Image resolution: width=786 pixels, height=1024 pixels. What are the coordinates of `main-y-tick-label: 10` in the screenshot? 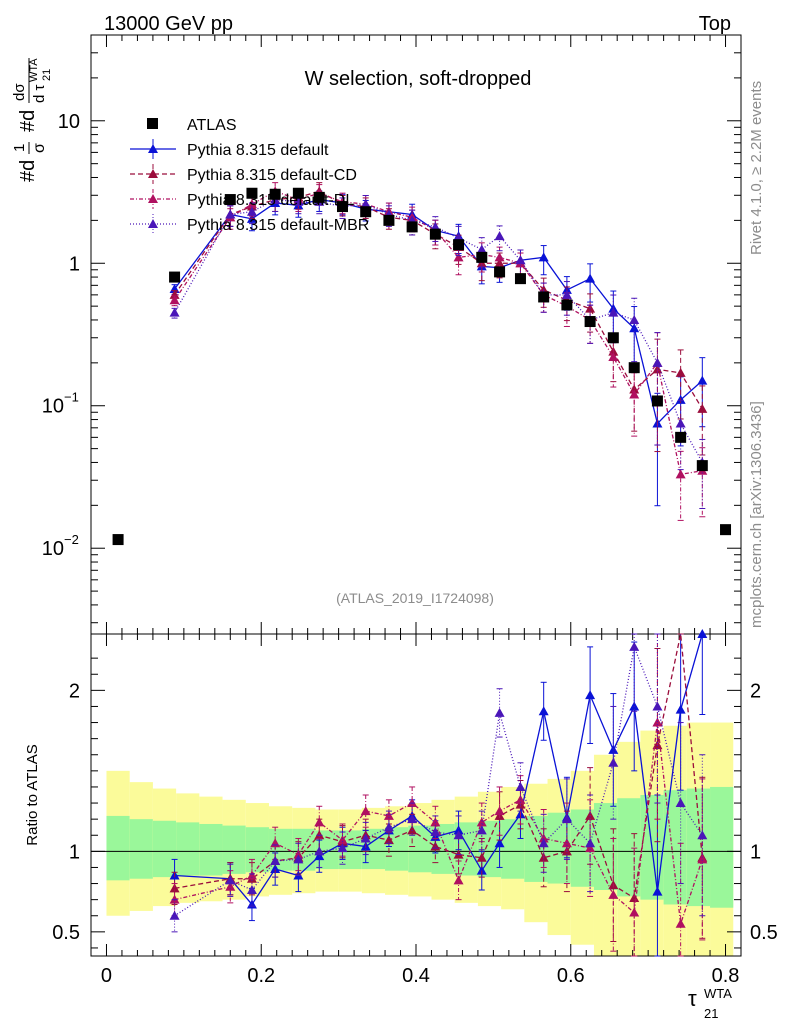 It's located at (69, 122).